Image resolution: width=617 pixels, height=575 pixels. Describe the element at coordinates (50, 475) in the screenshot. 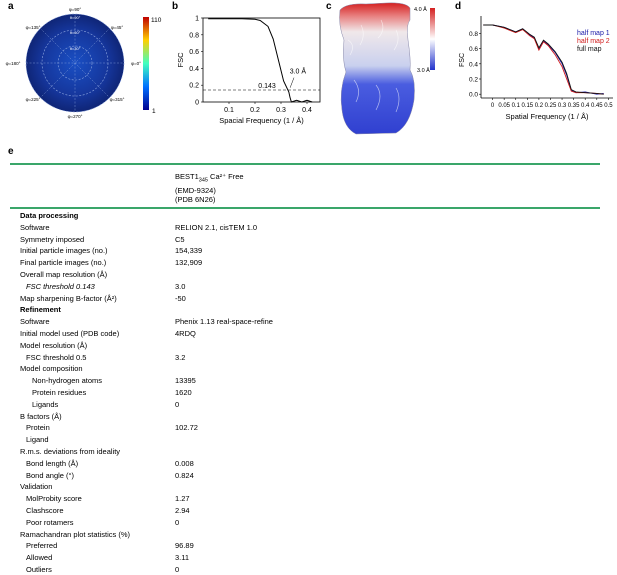

I see `table-row-label: Bond angle (°)` at that location.